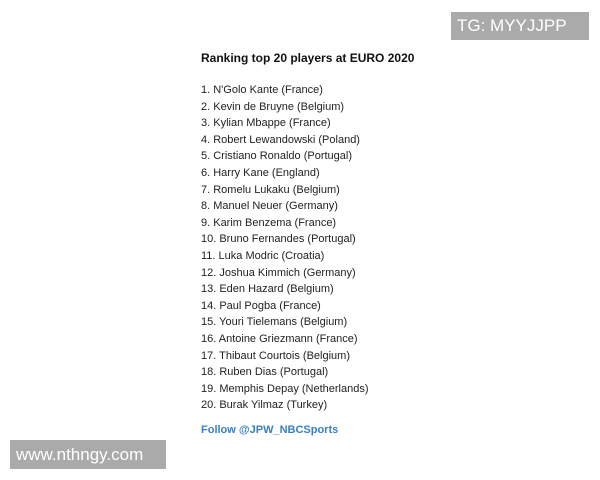 The image size is (600, 480). I want to click on list-item: 15. Youri Tielemans (Belgium), so click(274, 322).